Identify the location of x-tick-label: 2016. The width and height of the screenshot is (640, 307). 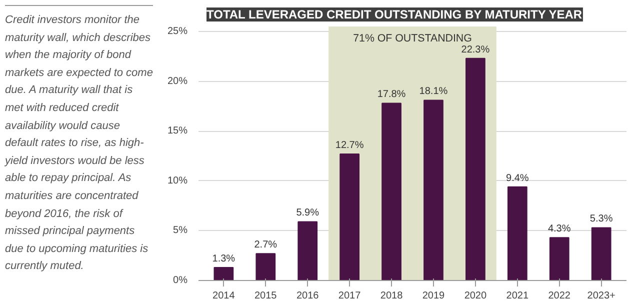
(308, 296).